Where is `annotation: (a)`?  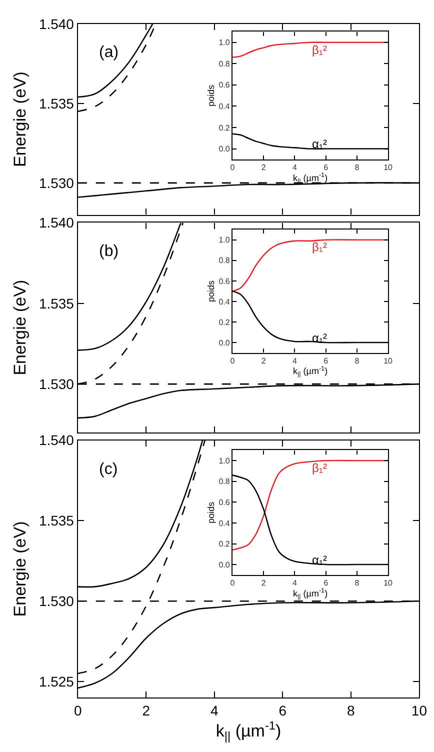 annotation: (a) is located at coordinates (109, 52).